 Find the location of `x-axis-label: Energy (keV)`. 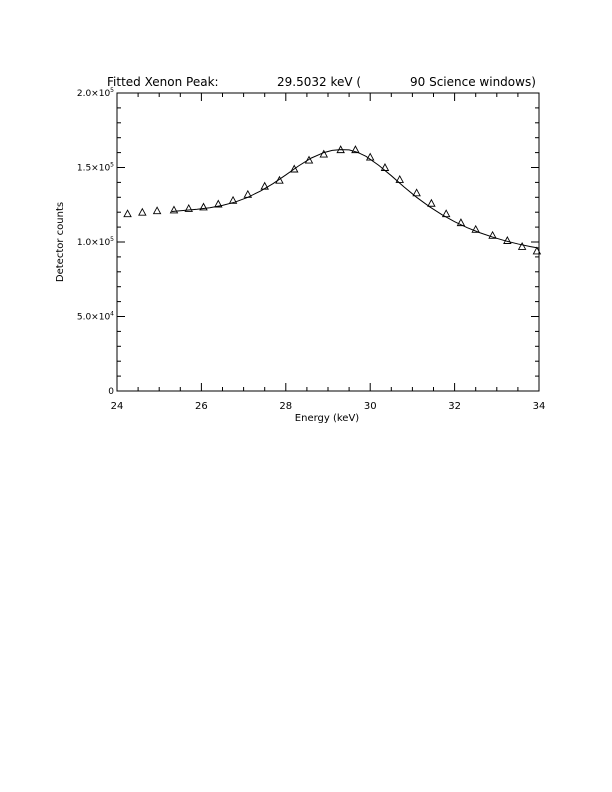

x-axis-label: Energy (keV) is located at coordinates (327, 418).